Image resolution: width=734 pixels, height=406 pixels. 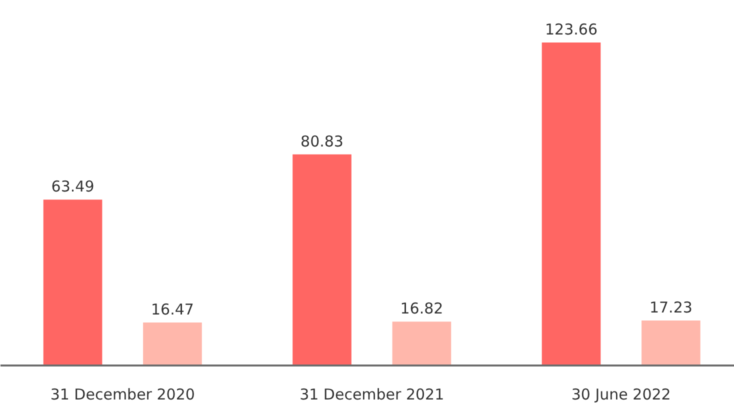 I want to click on data-label: 80.83, so click(x=322, y=141).